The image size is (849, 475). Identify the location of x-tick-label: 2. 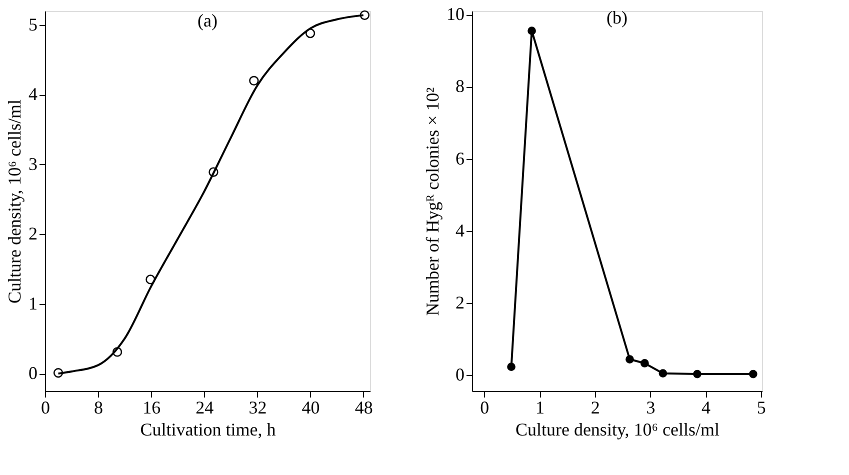
(595, 408).